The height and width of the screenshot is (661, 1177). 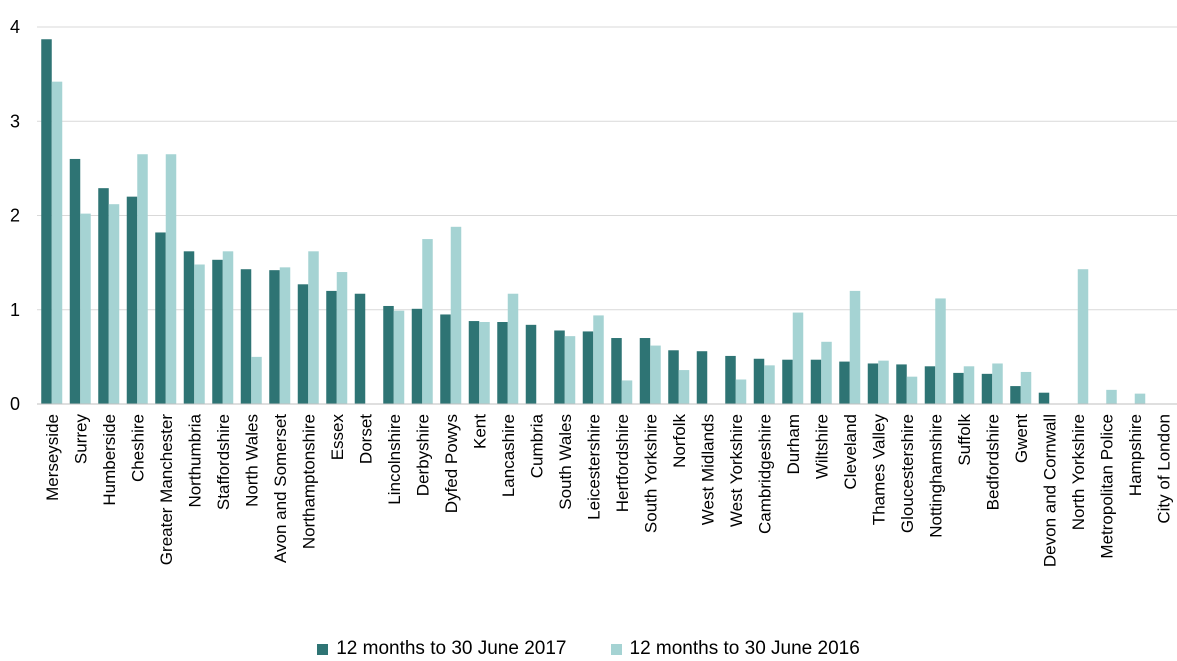 I want to click on x-category-label: Lancashire, so click(x=508, y=455).